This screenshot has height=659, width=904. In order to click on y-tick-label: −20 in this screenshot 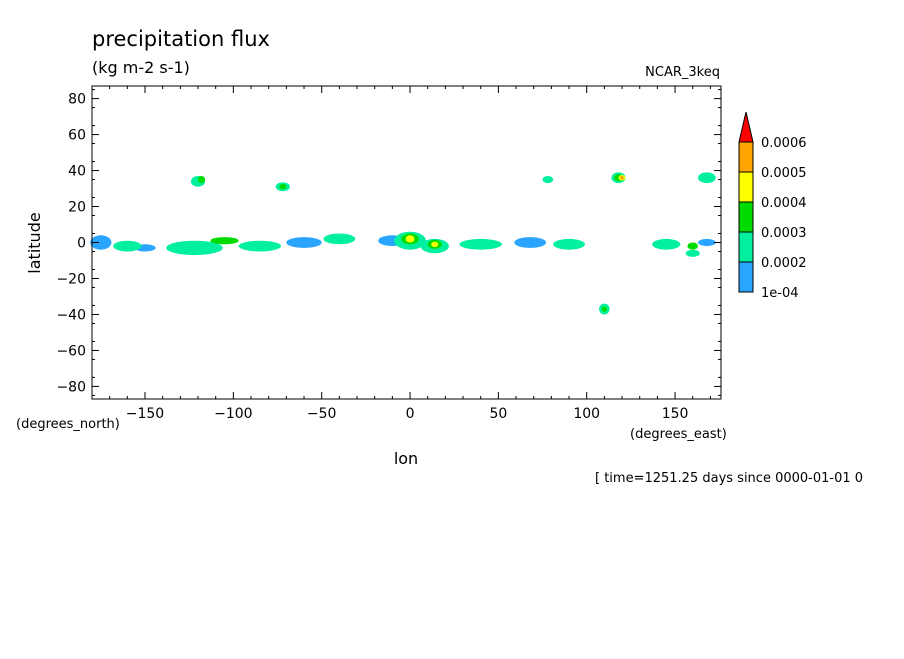, I will do `click(71, 279)`.